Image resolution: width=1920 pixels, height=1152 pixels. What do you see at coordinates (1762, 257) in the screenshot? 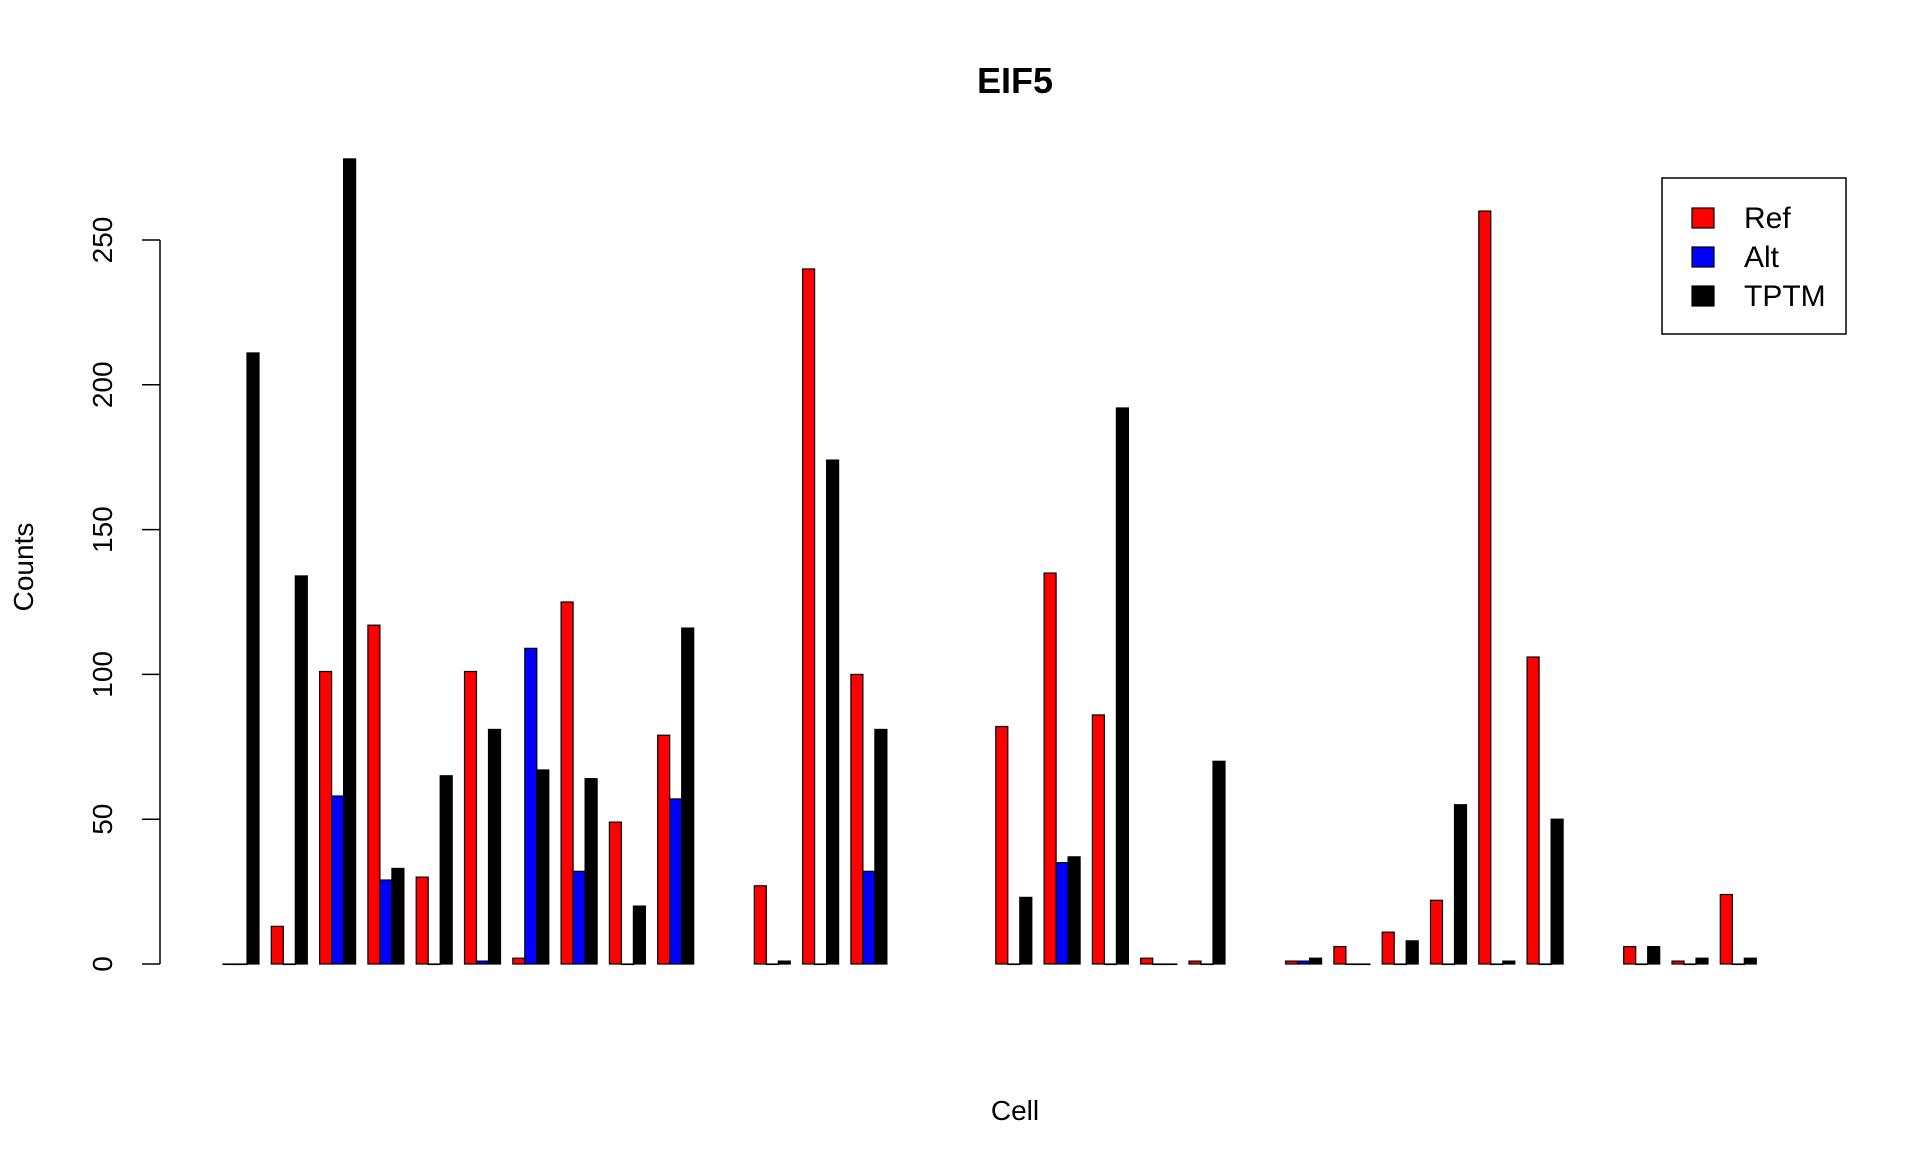
I see `legend-label-alt: Alt` at bounding box center [1762, 257].